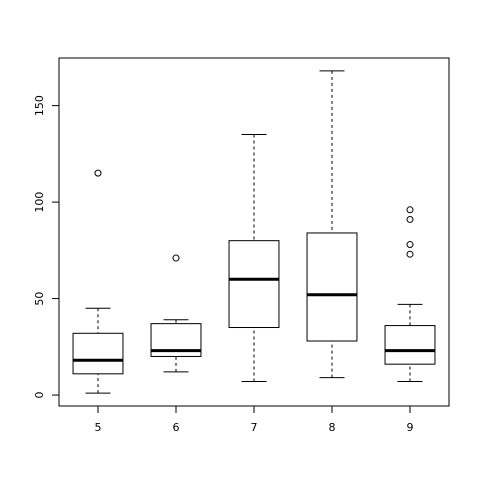  Describe the element at coordinates (332, 427) in the screenshot. I see `x-tick-label: 8` at that location.